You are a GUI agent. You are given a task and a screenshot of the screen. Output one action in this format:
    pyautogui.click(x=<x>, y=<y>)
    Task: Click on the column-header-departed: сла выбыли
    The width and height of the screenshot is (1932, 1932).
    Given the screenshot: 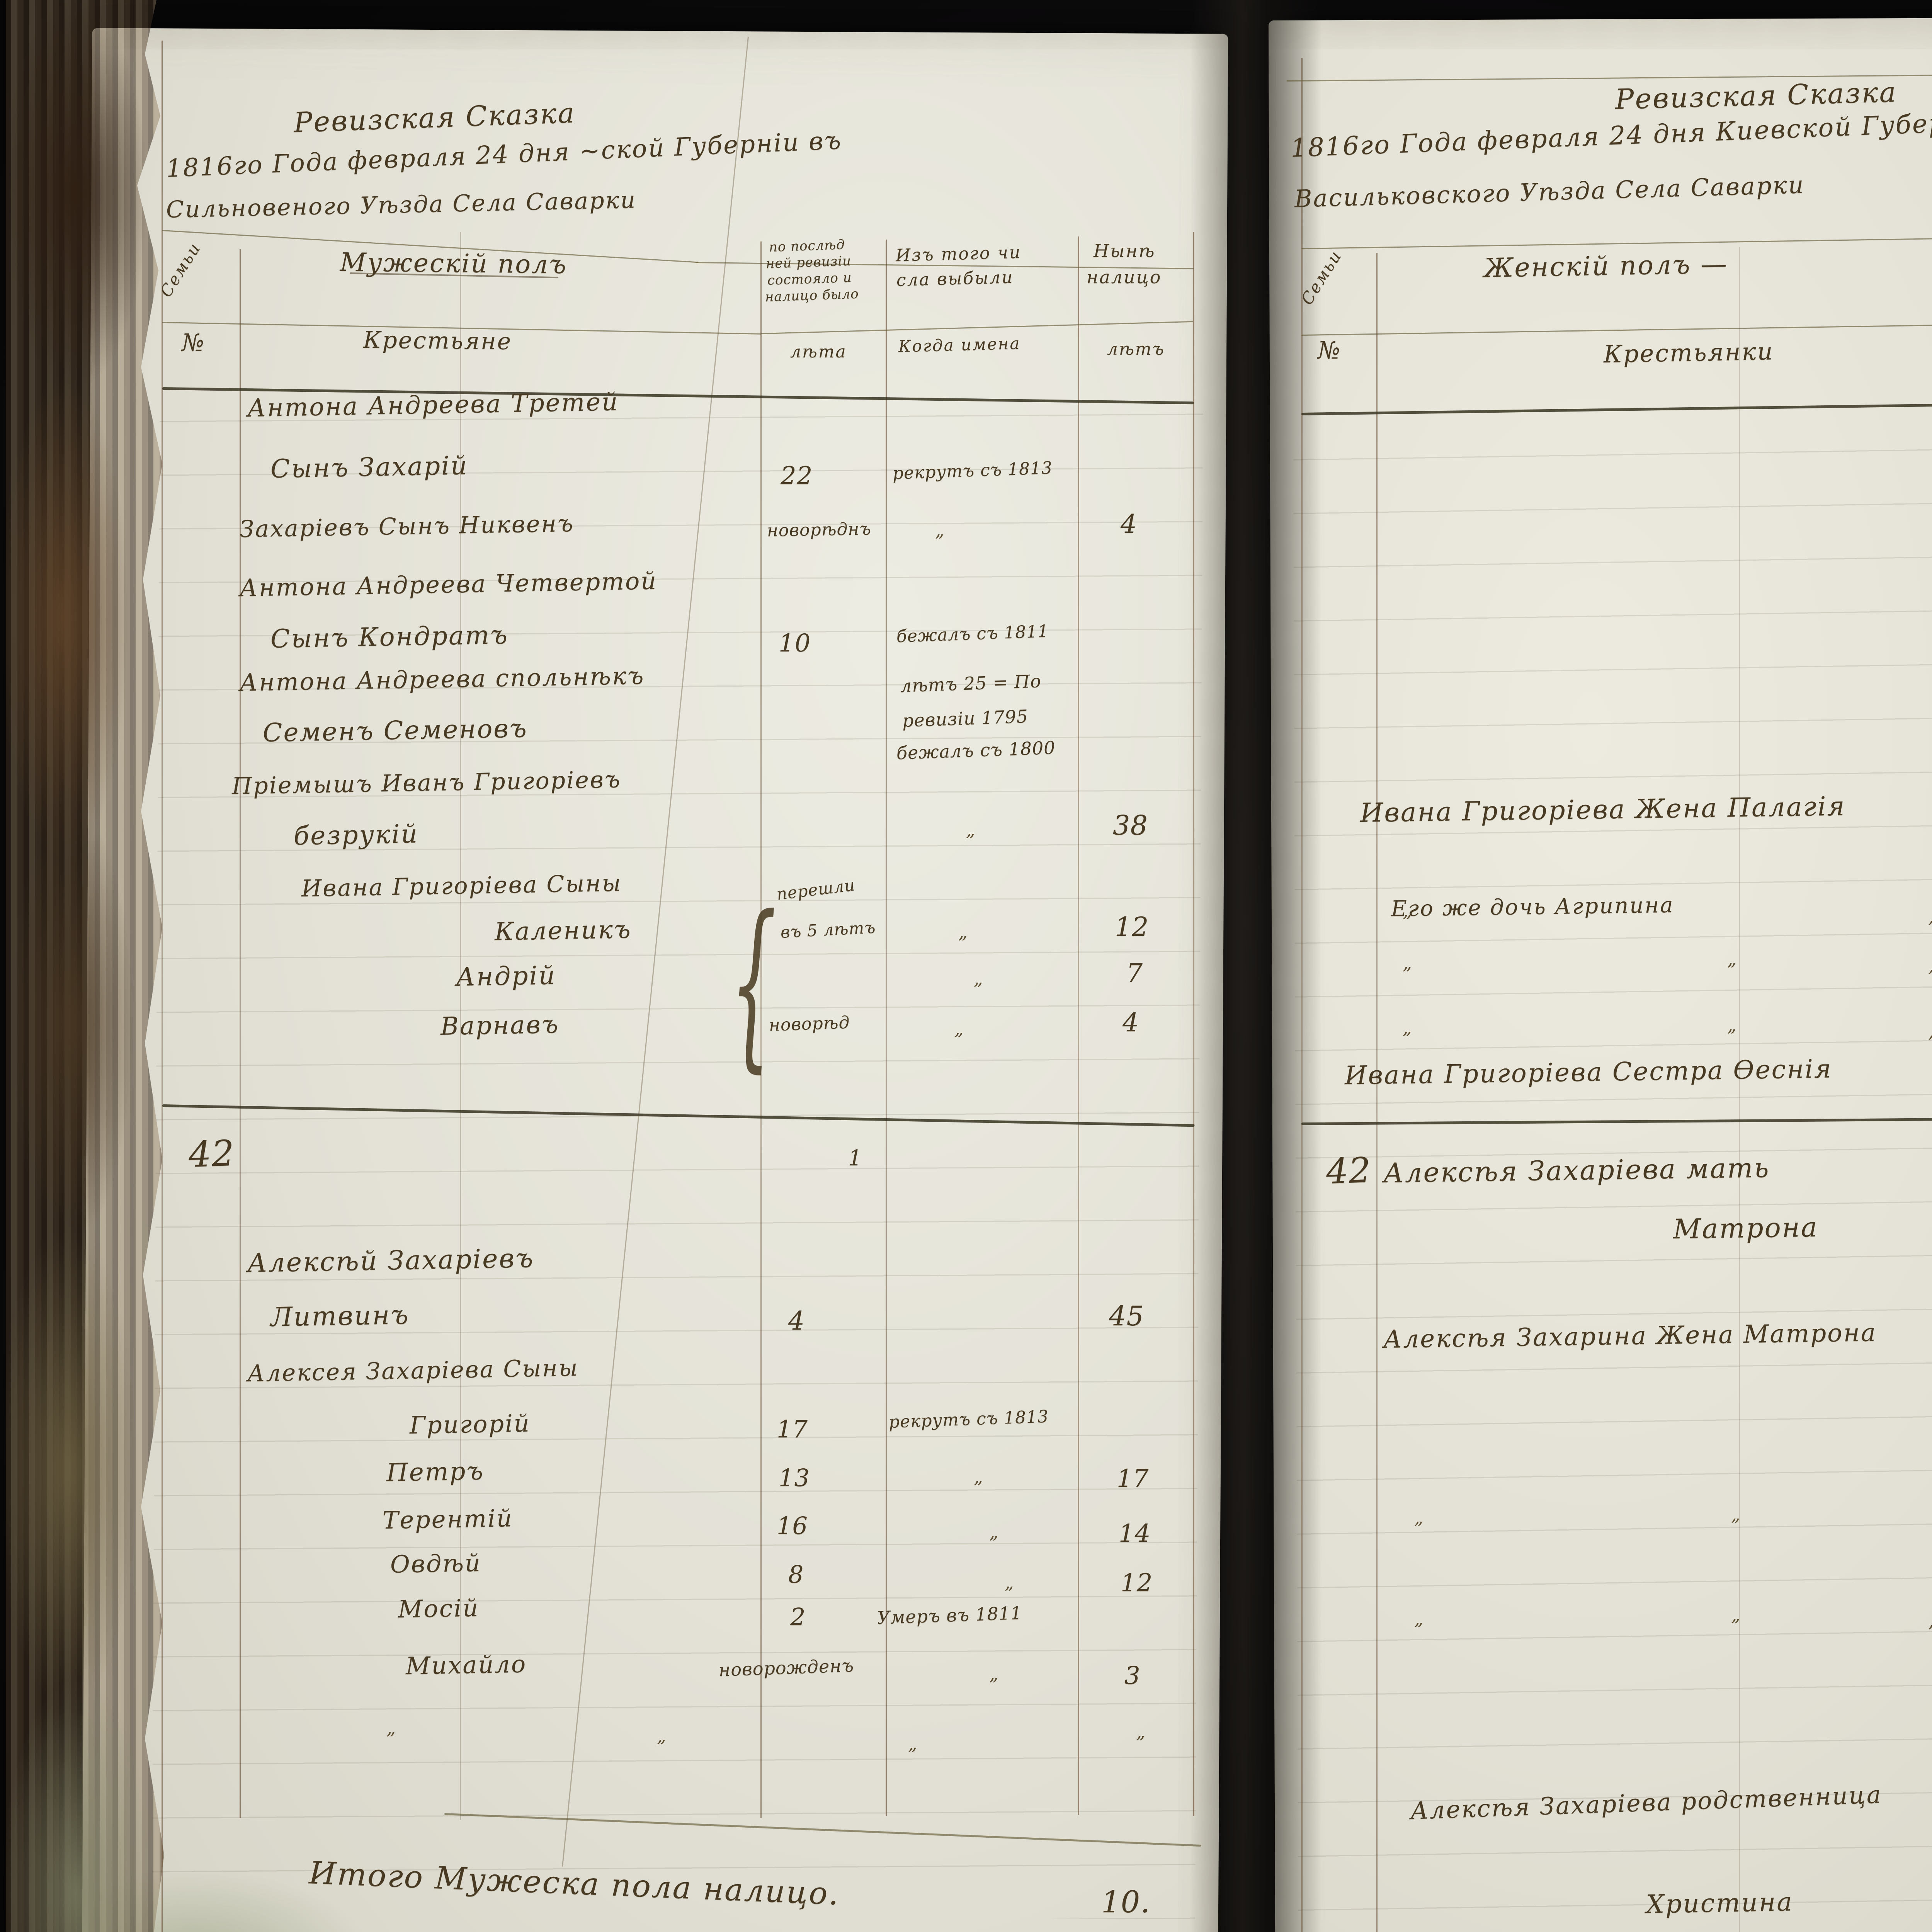 What is the action you would take?
    pyautogui.click(x=955, y=278)
    